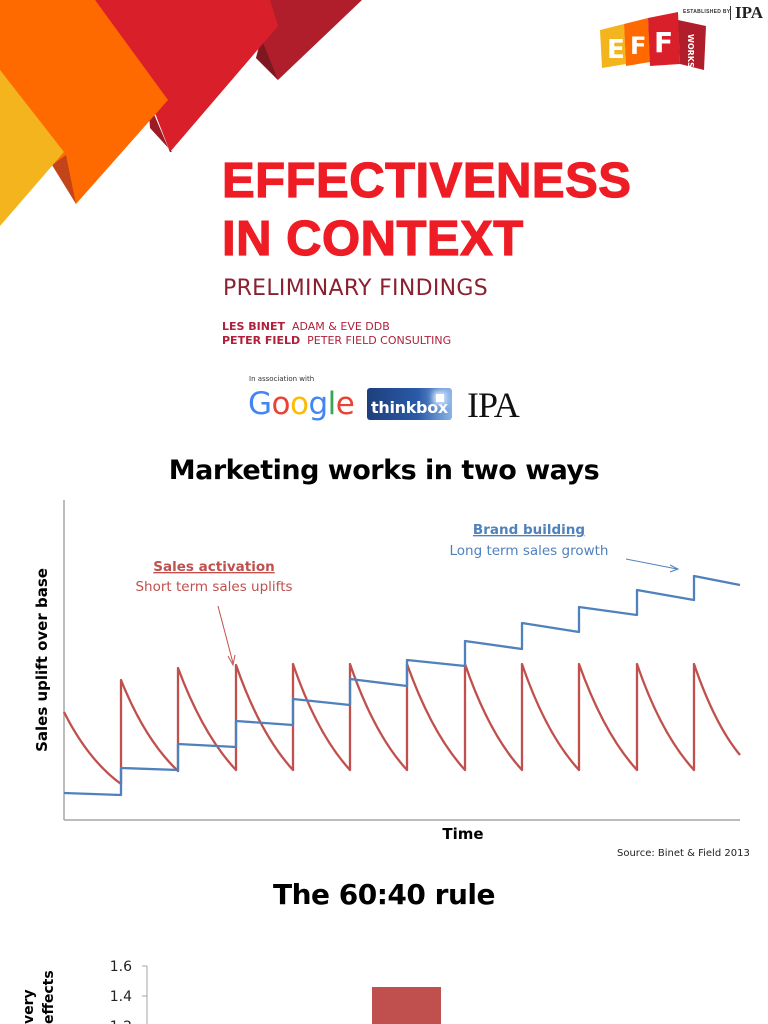 This screenshot has height=1024, width=768. I want to click on brand-building-arrow-icon, so click(651, 564).